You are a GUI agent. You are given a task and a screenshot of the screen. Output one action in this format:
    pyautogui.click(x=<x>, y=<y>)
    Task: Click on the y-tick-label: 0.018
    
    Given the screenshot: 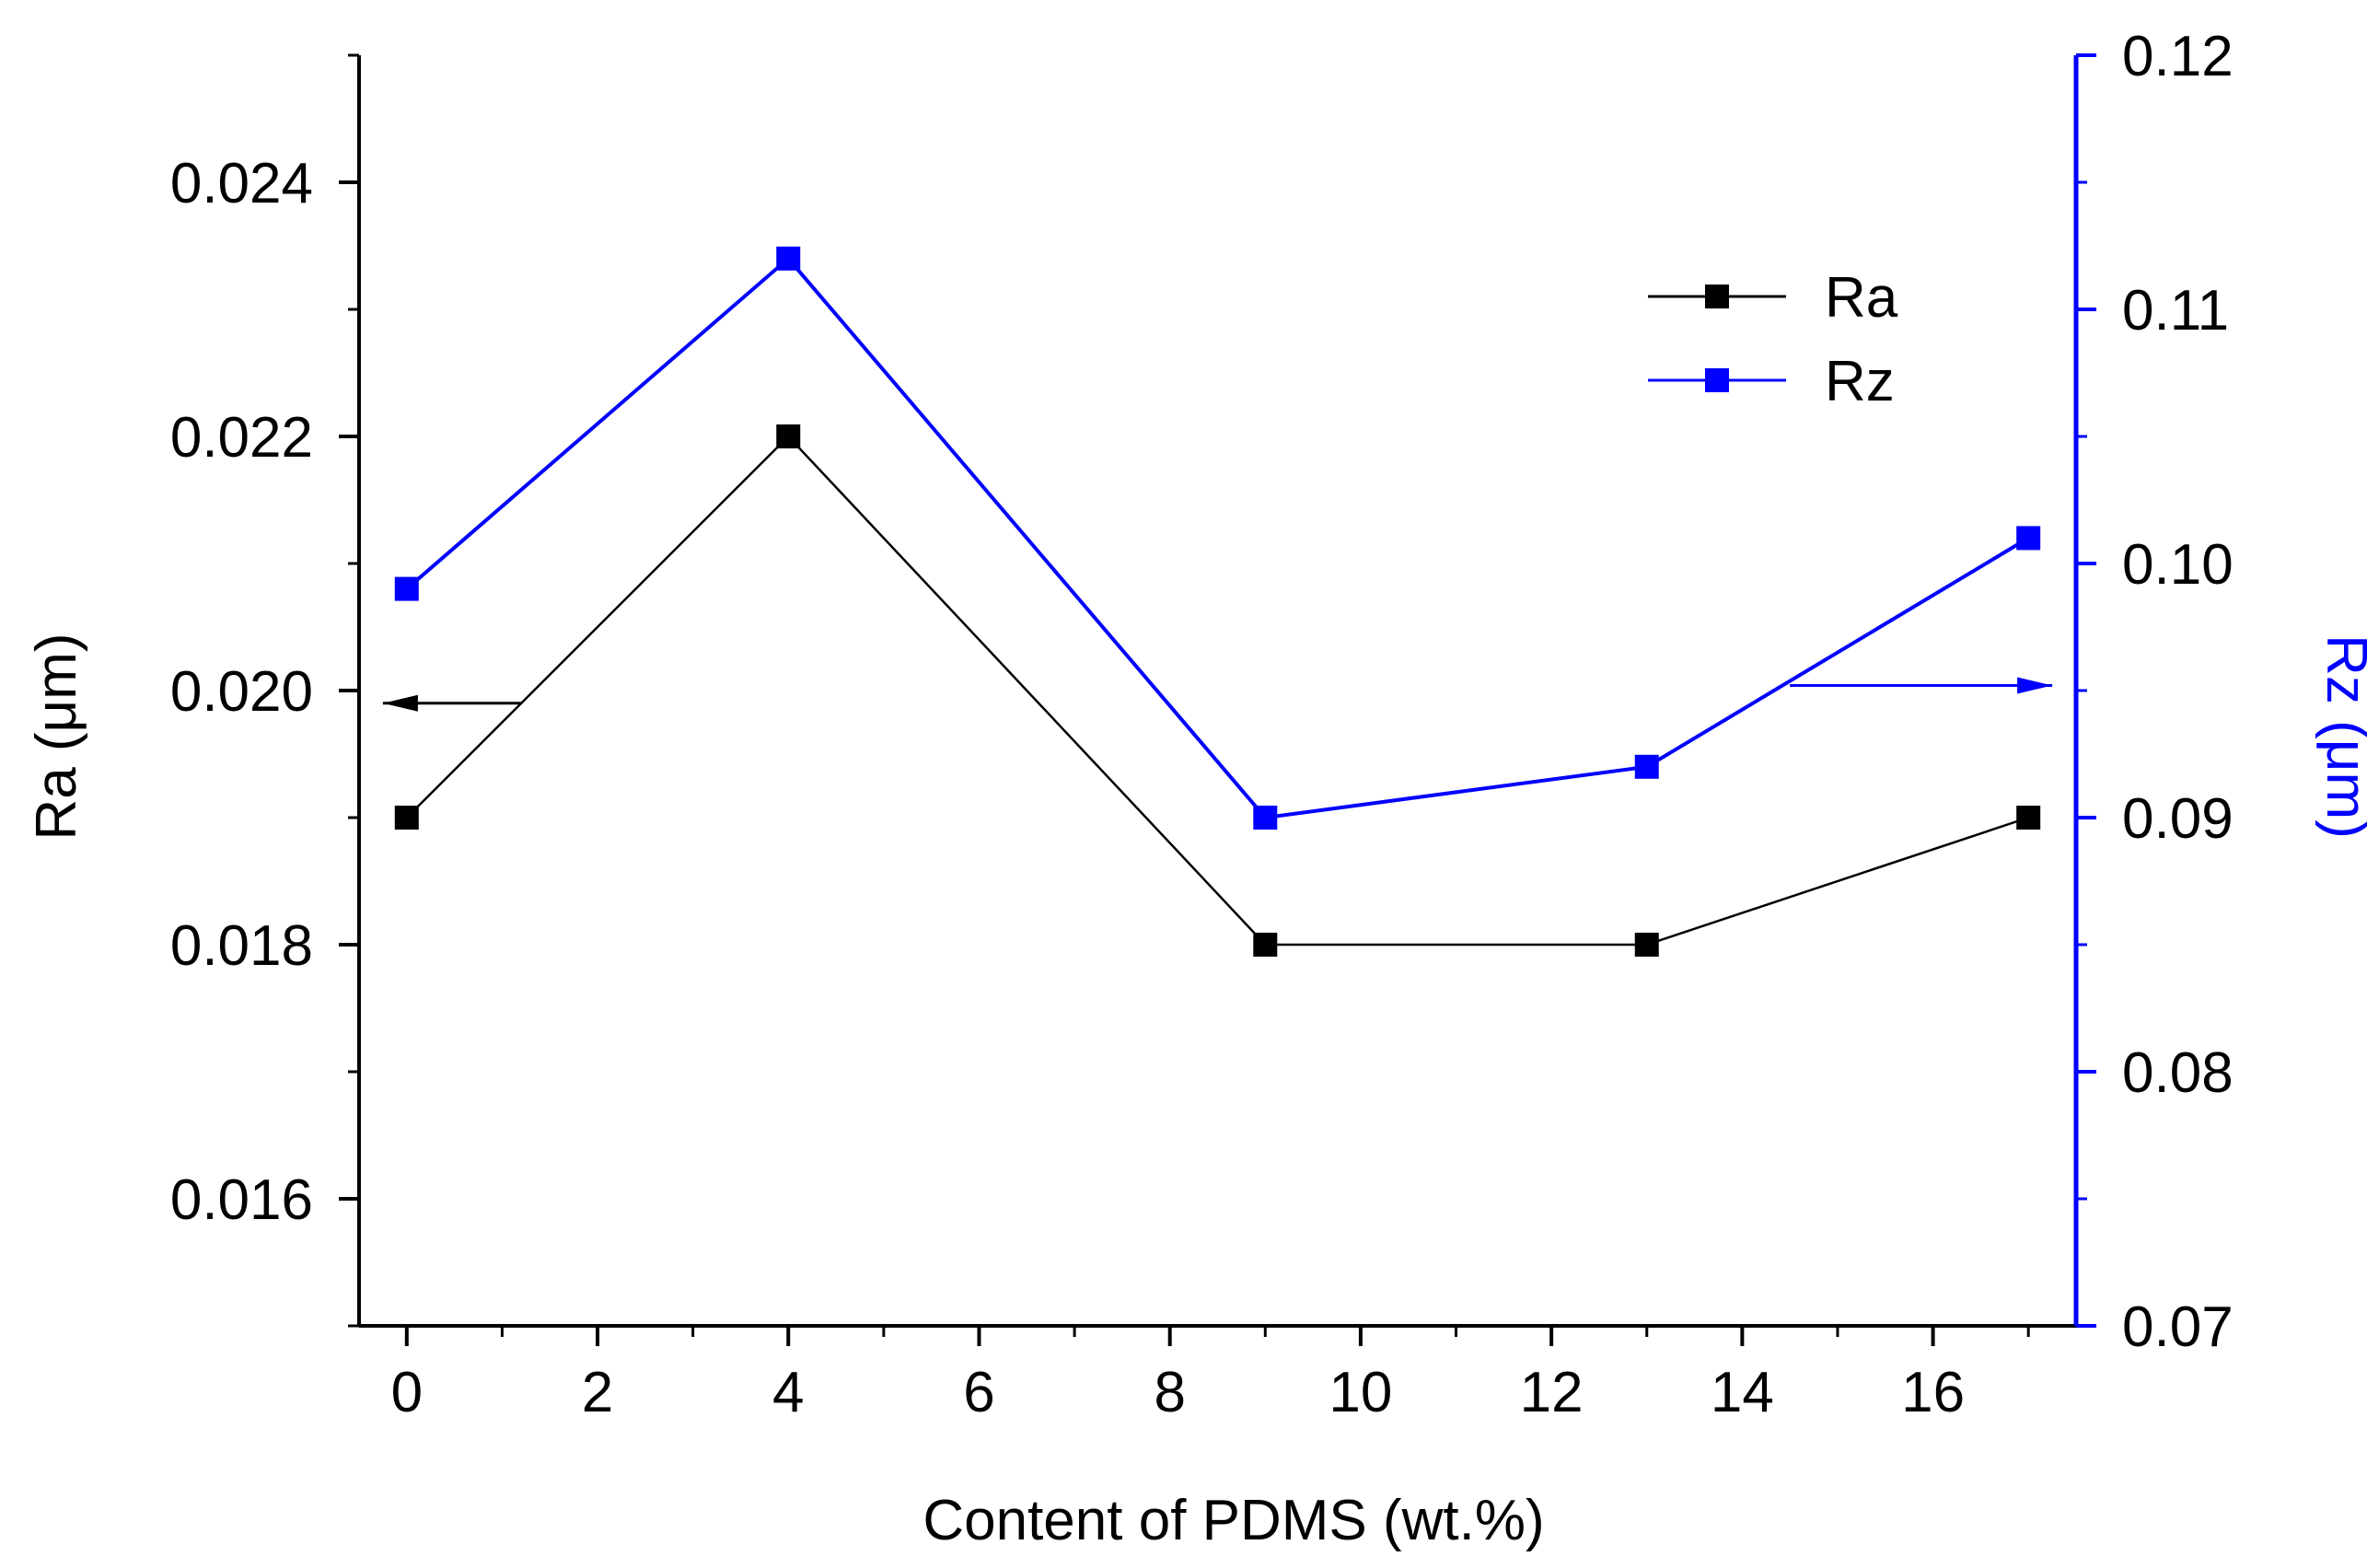 What is the action you would take?
    pyautogui.click(x=241, y=946)
    